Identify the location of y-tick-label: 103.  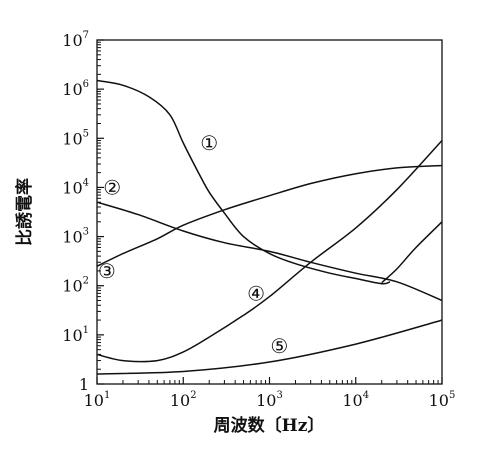
(75, 237).